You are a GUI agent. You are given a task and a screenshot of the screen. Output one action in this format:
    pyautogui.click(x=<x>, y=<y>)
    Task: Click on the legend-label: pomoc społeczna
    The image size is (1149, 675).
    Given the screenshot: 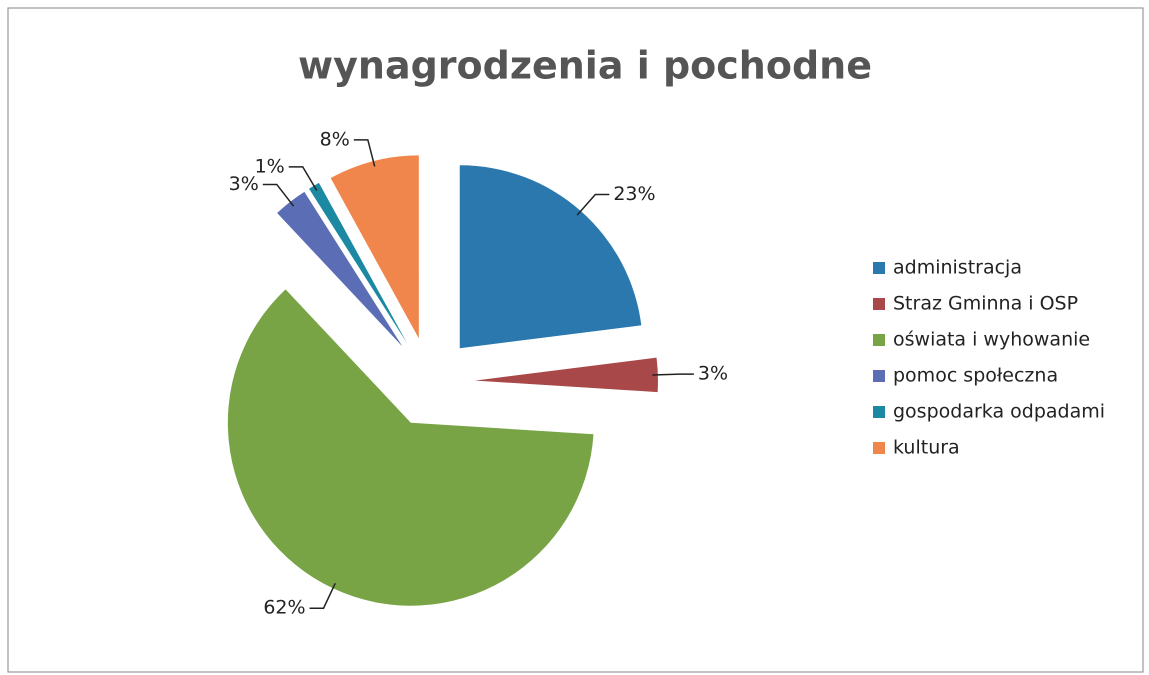 What is the action you would take?
    pyautogui.click(x=975, y=376)
    